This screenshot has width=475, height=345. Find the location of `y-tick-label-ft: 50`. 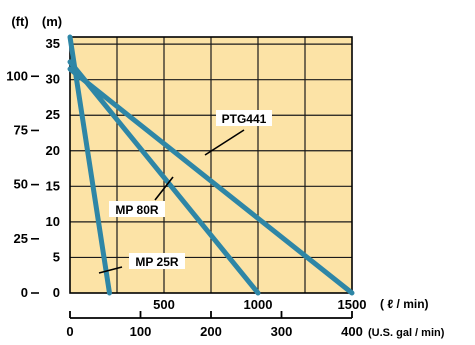

y-tick-label-ft: 50 is located at coordinates (21, 184).